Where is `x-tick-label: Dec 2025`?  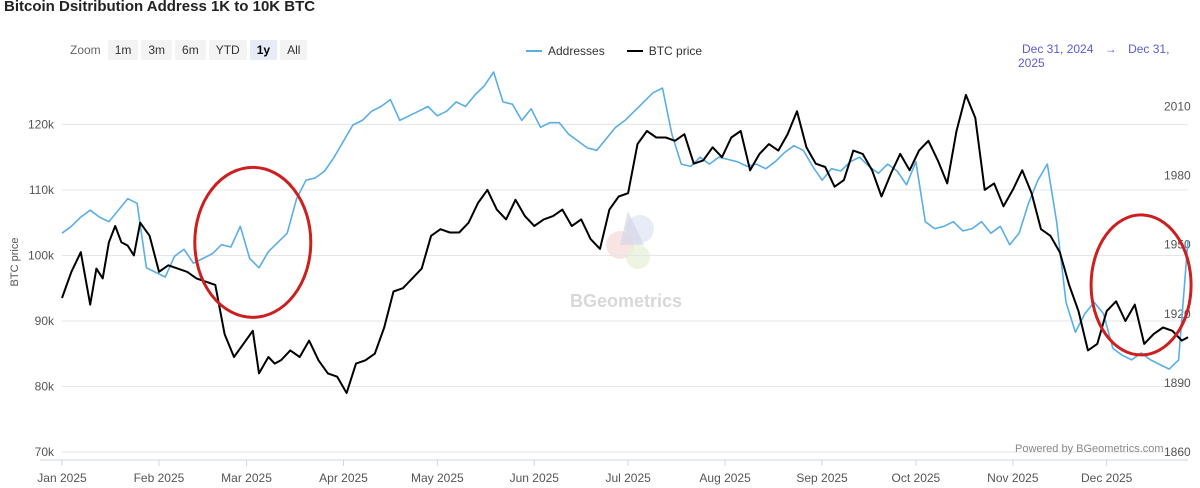
x-tick-label: Dec 2025 is located at coordinates (1107, 478).